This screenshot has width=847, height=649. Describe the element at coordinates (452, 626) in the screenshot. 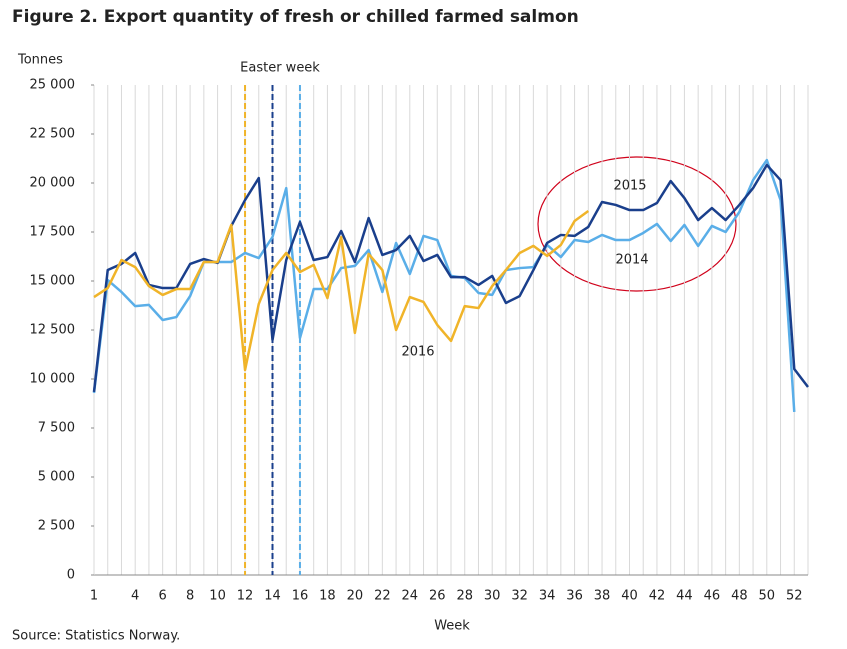

I see `x-axis-label: Week` at that location.